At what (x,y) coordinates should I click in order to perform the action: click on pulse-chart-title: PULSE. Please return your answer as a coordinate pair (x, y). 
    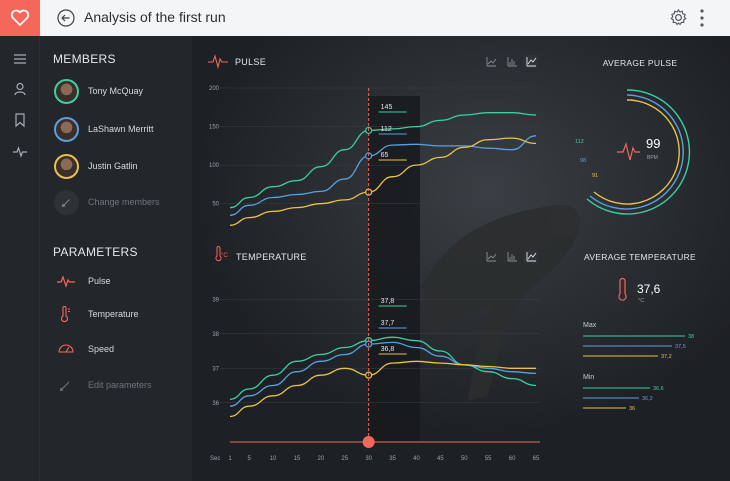
    Looking at the image, I should click on (250, 62).